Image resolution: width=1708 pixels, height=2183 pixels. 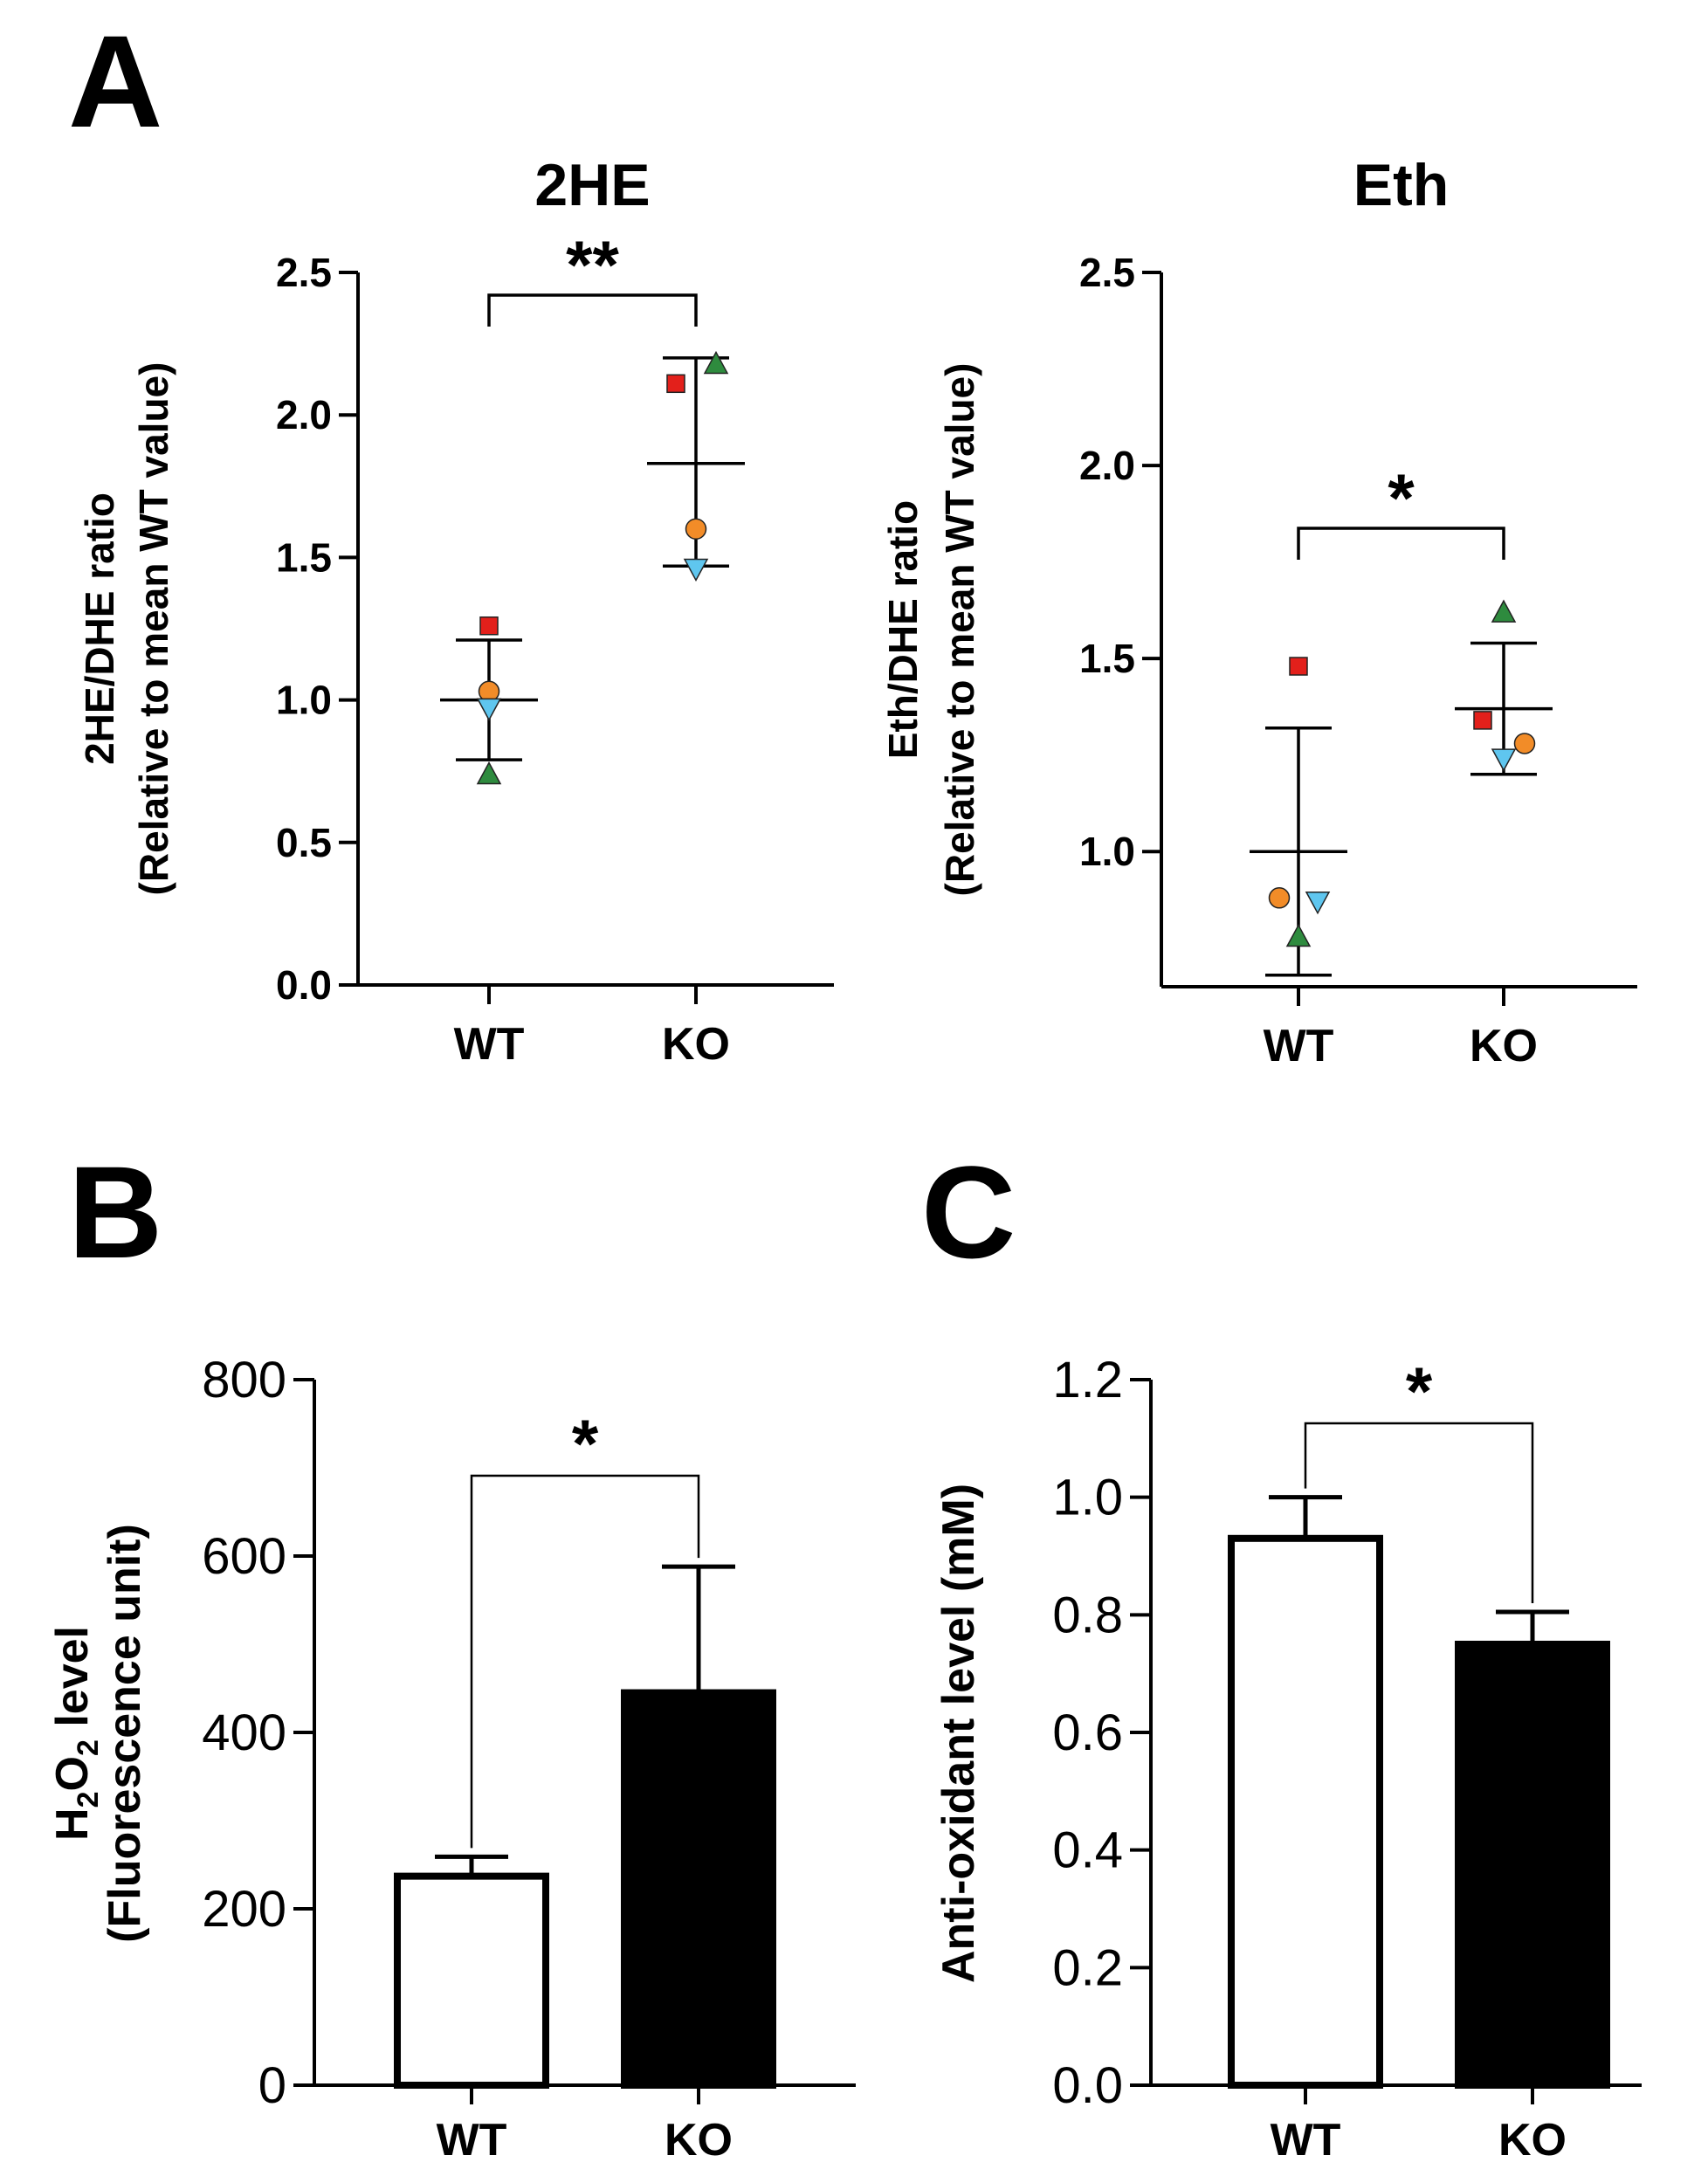 I want to click on y-tick-label: 0, so click(x=272, y=2085).